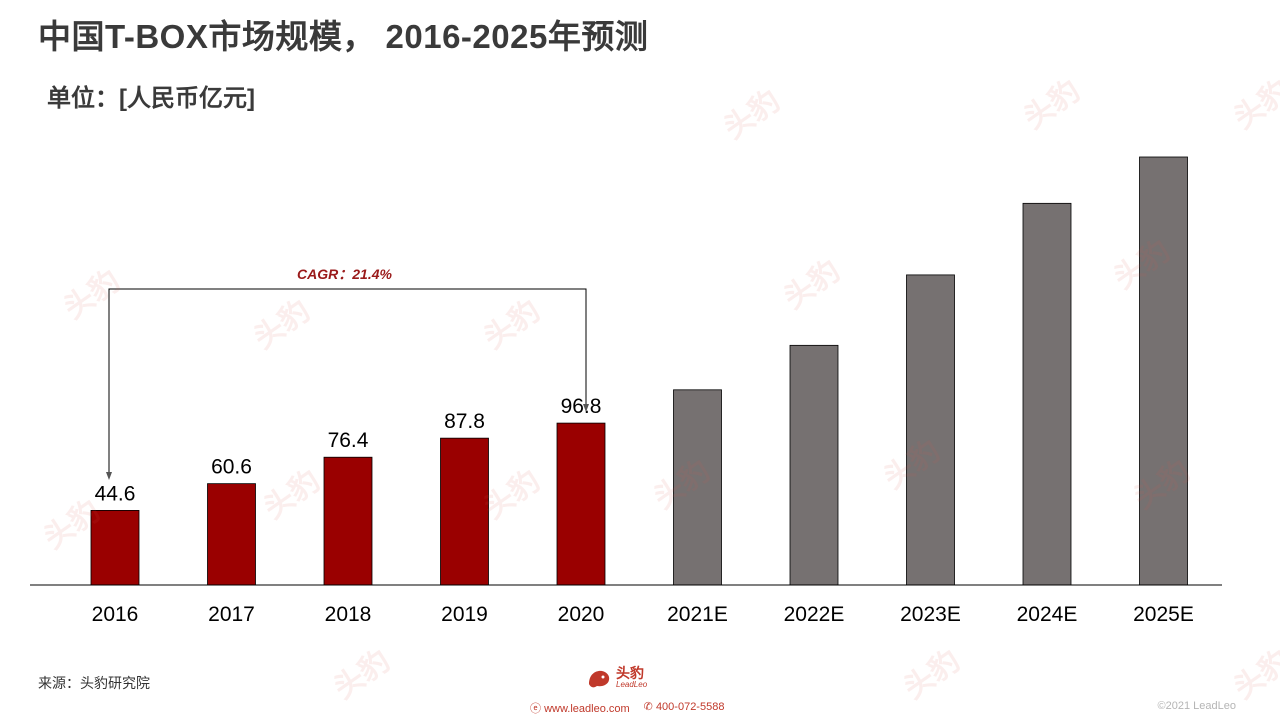 The image size is (1280, 720). What do you see at coordinates (464, 614) in the screenshot?
I see `x-tick-label: 2019` at bounding box center [464, 614].